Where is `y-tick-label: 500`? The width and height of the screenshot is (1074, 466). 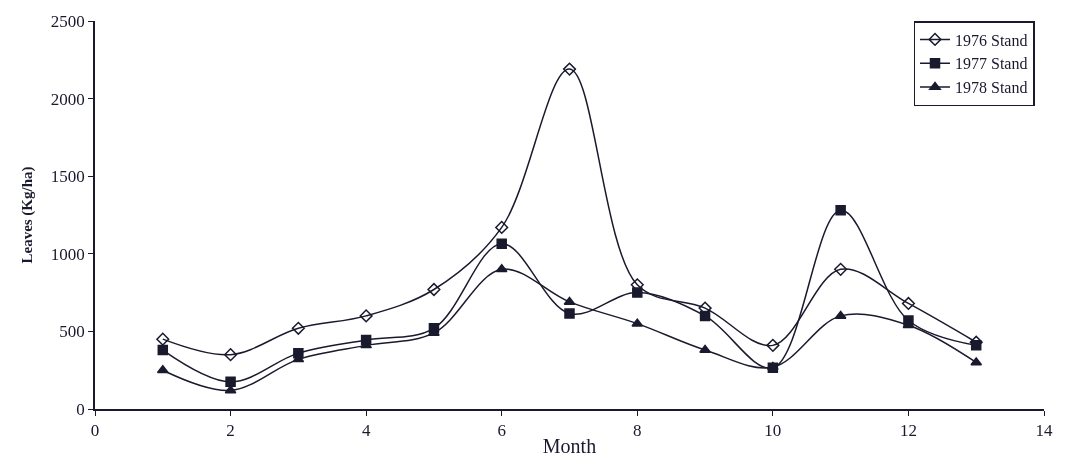
y-tick-label: 500 is located at coordinates (72, 332).